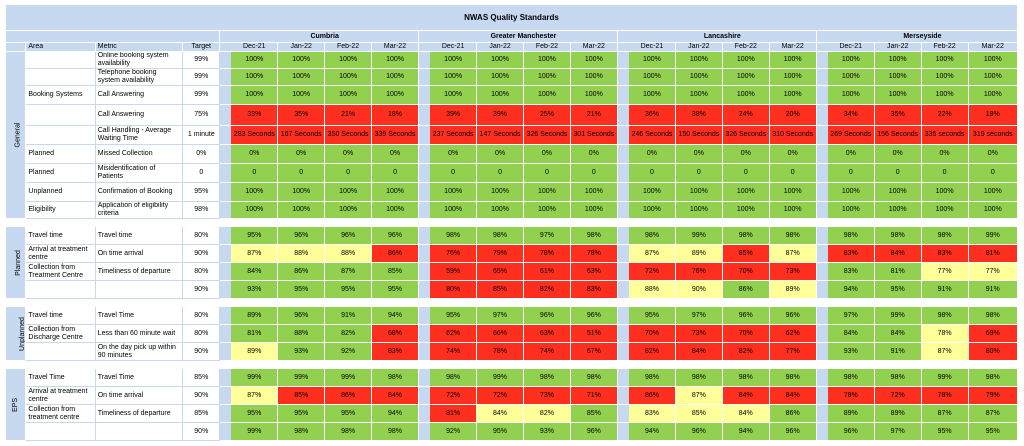  Describe the element at coordinates (349, 47) in the screenshot. I see `month-header: Feb-22` at that location.